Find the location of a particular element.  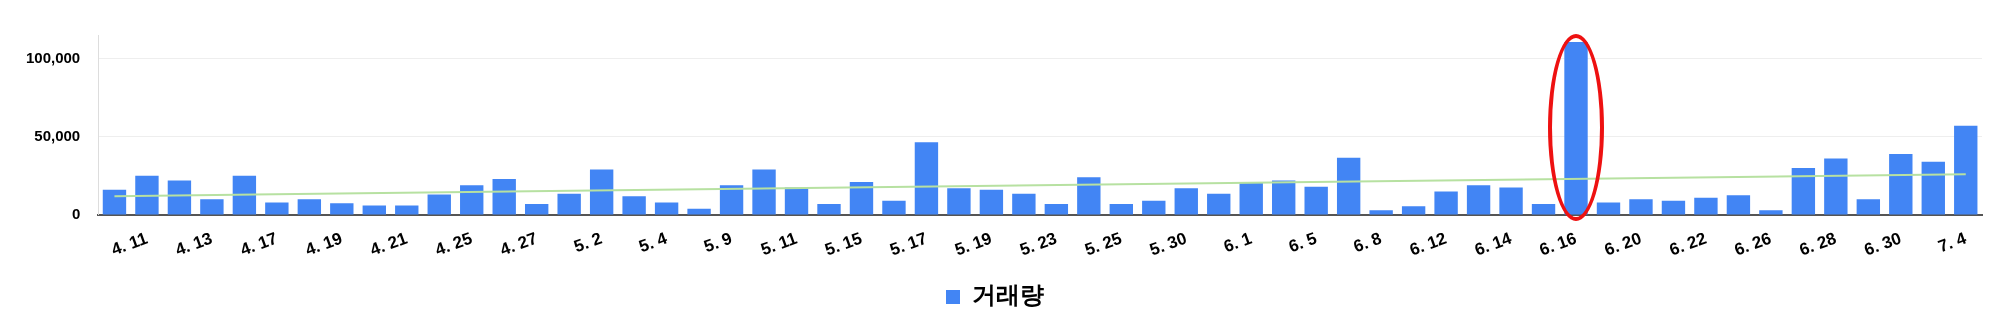

x-tick-label: 6. 20 is located at coordinates (1622, 244).